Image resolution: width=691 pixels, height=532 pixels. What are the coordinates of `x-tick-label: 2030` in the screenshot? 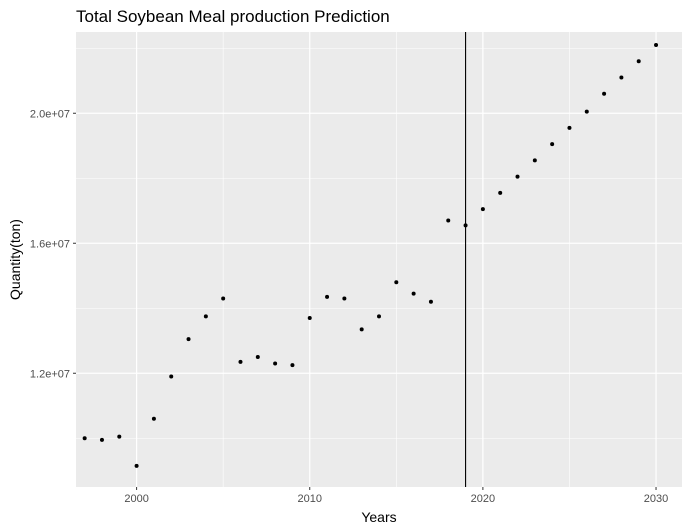 It's located at (656, 499).